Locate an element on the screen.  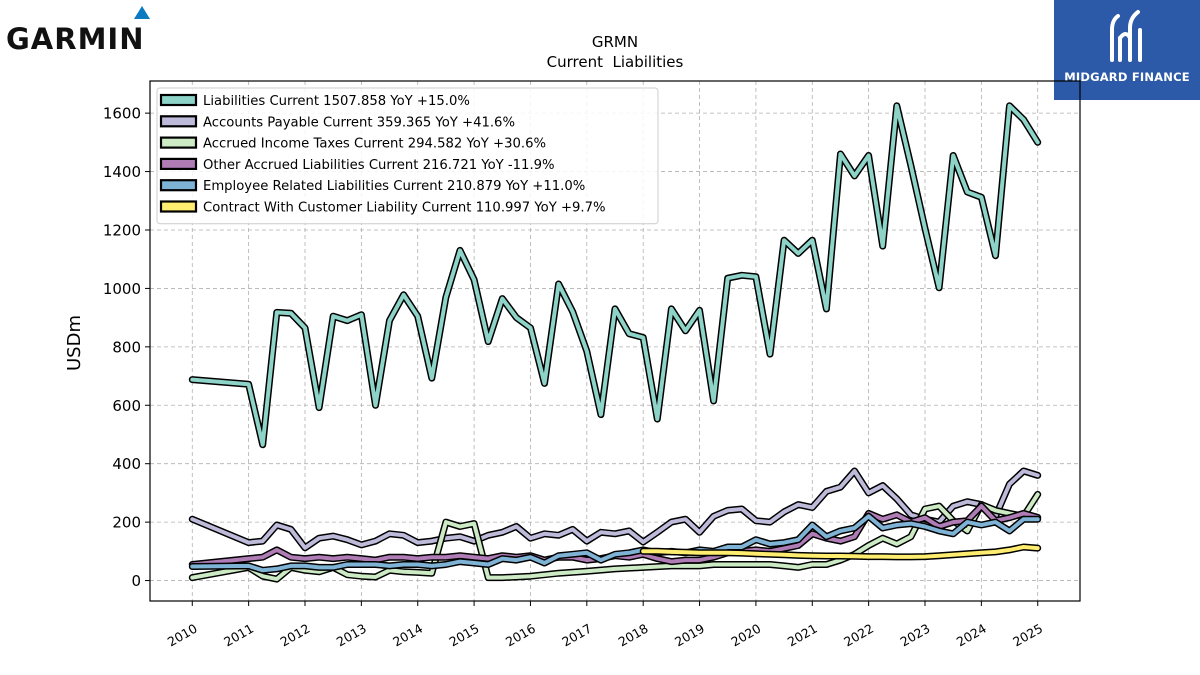
garmin-logo: GARMIN is located at coordinates (84, 30).